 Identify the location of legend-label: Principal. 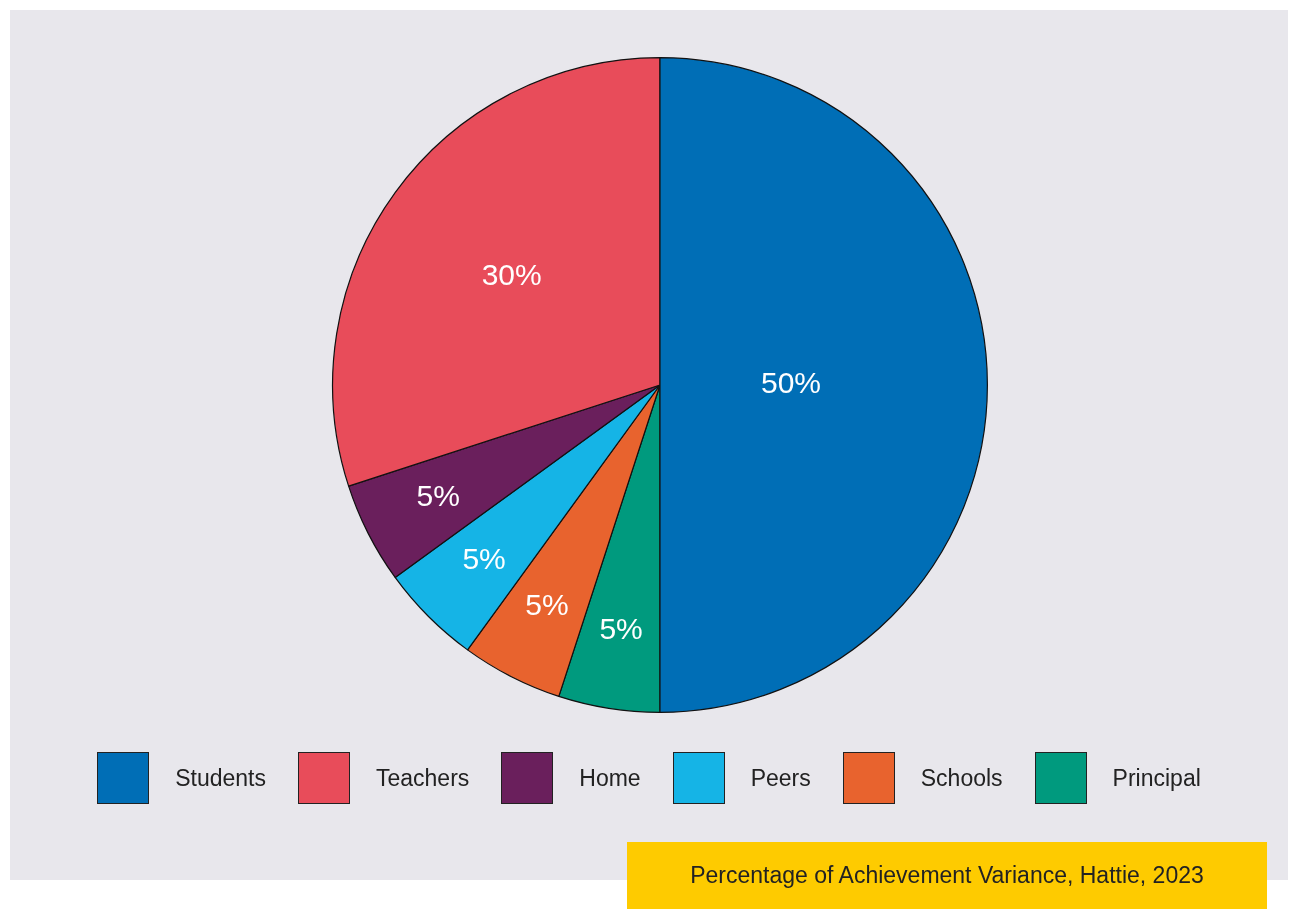
(1156, 778).